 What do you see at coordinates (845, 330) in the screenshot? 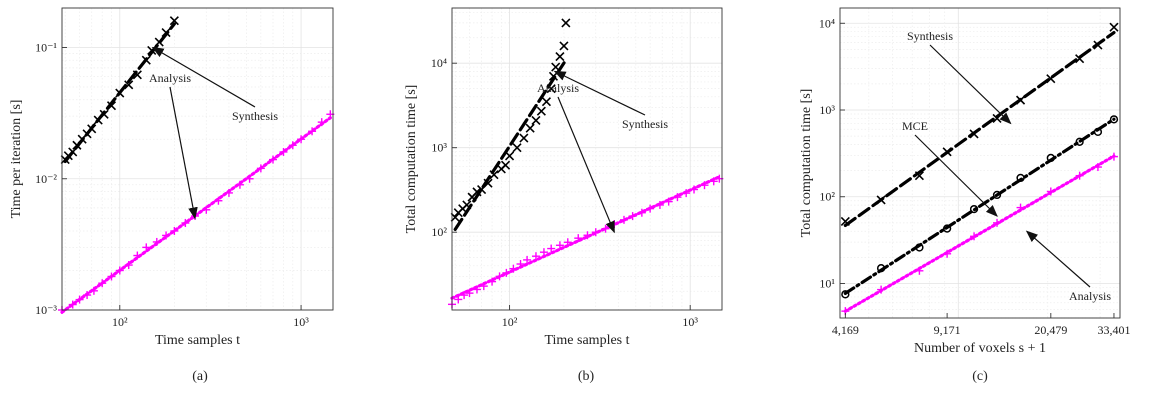
I see `x-tick-label: 4,169` at bounding box center [845, 330].